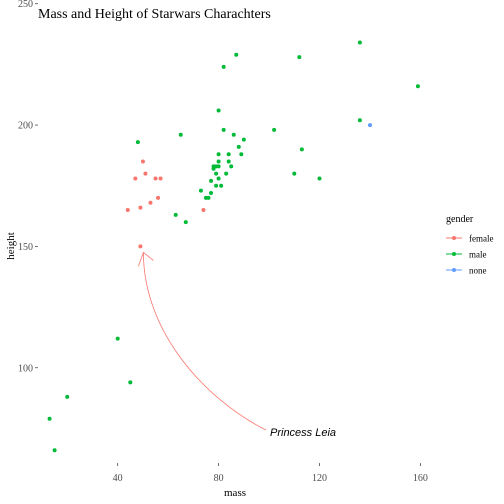 Image resolution: width=504 pixels, height=504 pixels. Describe the element at coordinates (118, 478) in the screenshot. I see `x-tick-label: 40` at that location.